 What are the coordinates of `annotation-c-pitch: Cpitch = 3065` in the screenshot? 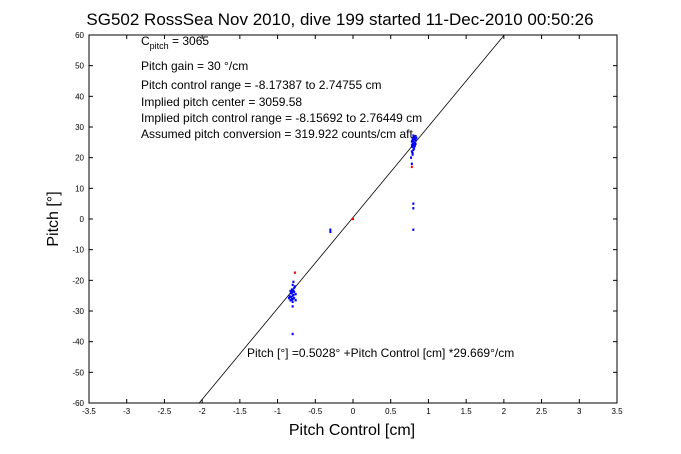 It's located at (175, 42).